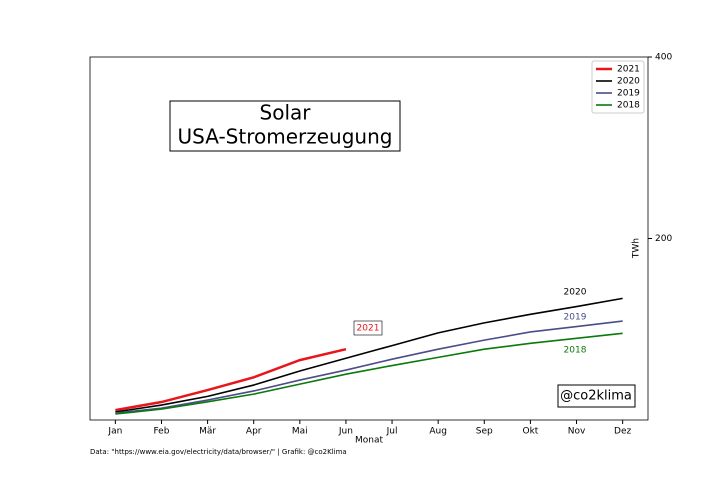  I want to click on legend-label: 2020, so click(628, 82).